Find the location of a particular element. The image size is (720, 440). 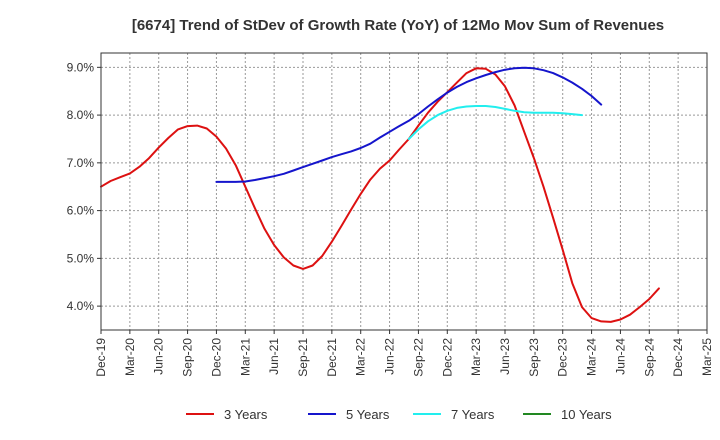

y-tick-label: 7.0% is located at coordinates (81, 163).